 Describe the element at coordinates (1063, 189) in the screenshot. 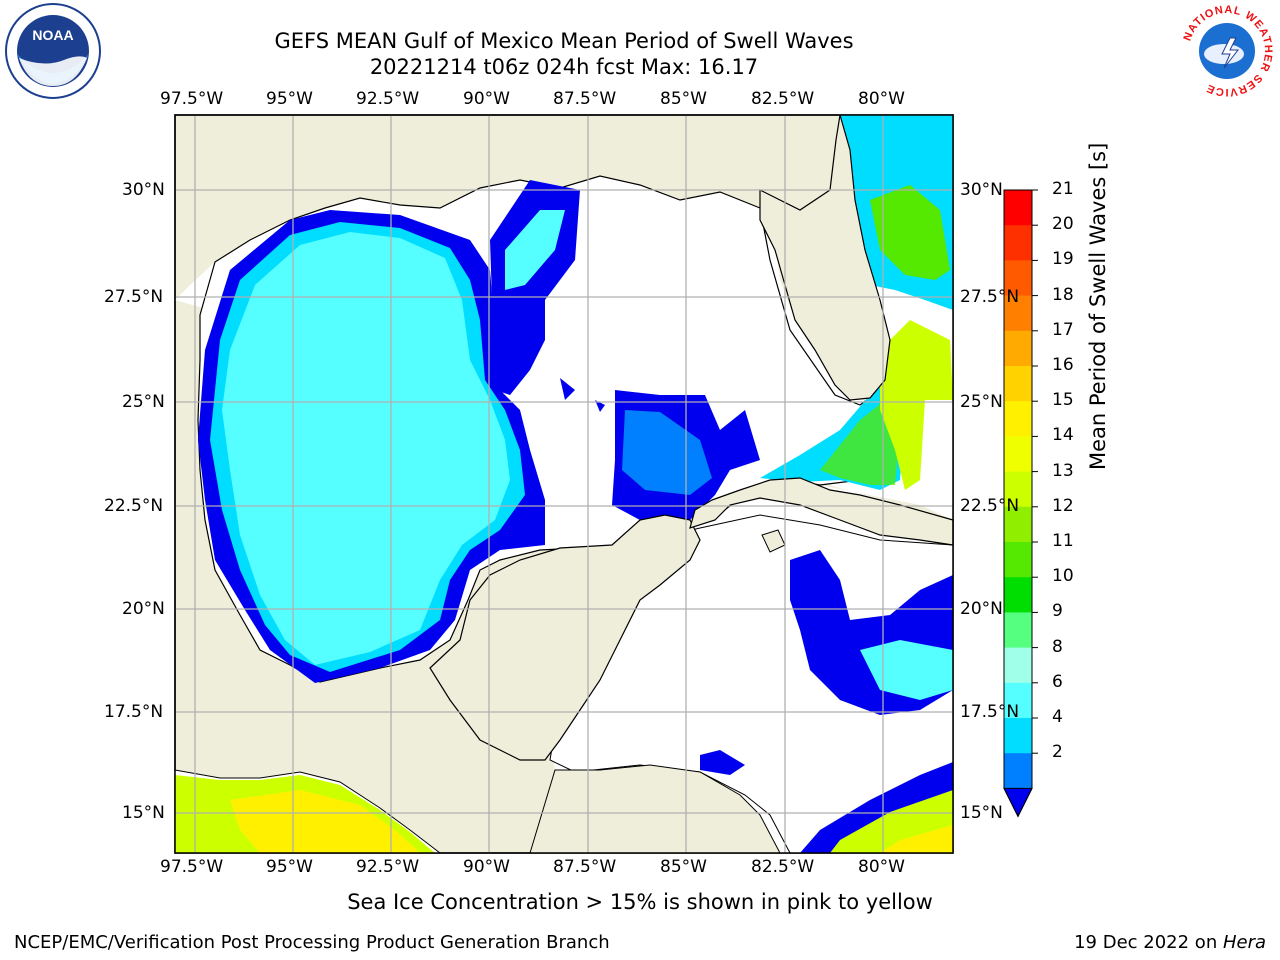

I see `colorbar-tick-label: 21` at that location.